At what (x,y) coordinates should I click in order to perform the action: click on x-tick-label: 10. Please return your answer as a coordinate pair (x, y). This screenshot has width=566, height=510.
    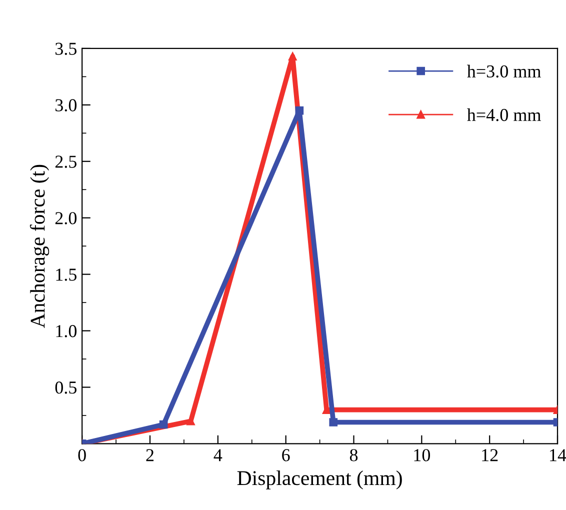
    Looking at the image, I should click on (422, 455).